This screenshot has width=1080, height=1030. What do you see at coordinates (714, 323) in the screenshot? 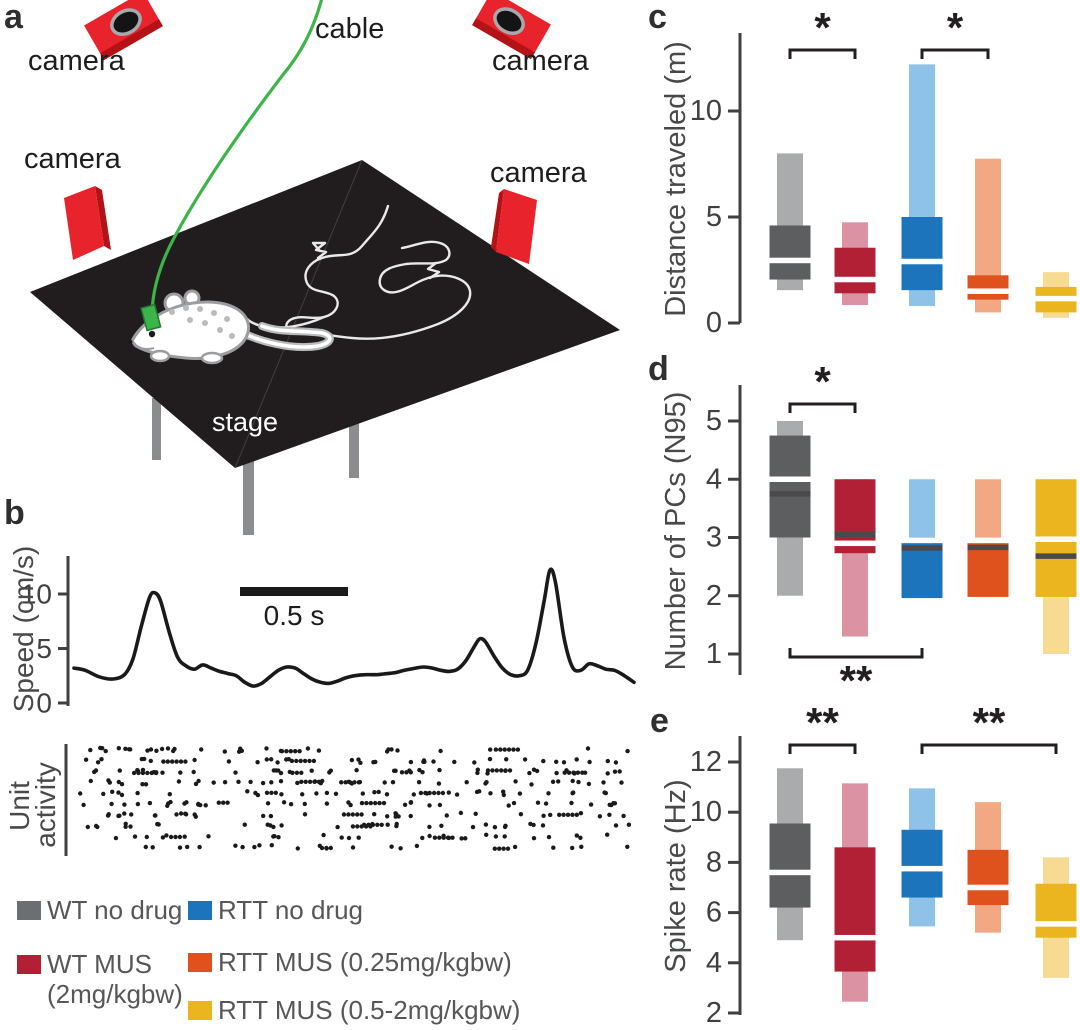
I see `c-tick-label: 0` at bounding box center [714, 323].